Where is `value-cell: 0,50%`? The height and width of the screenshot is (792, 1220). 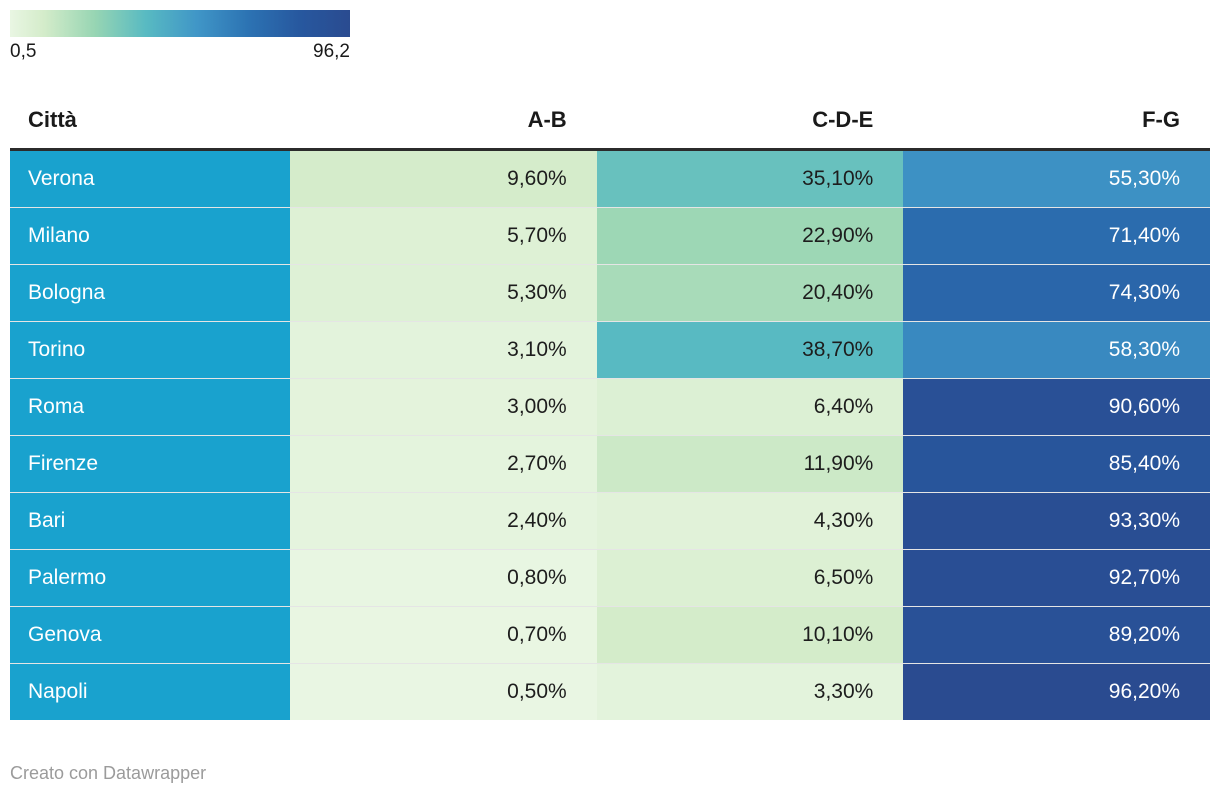
value-cell: 0,50% is located at coordinates (443, 691).